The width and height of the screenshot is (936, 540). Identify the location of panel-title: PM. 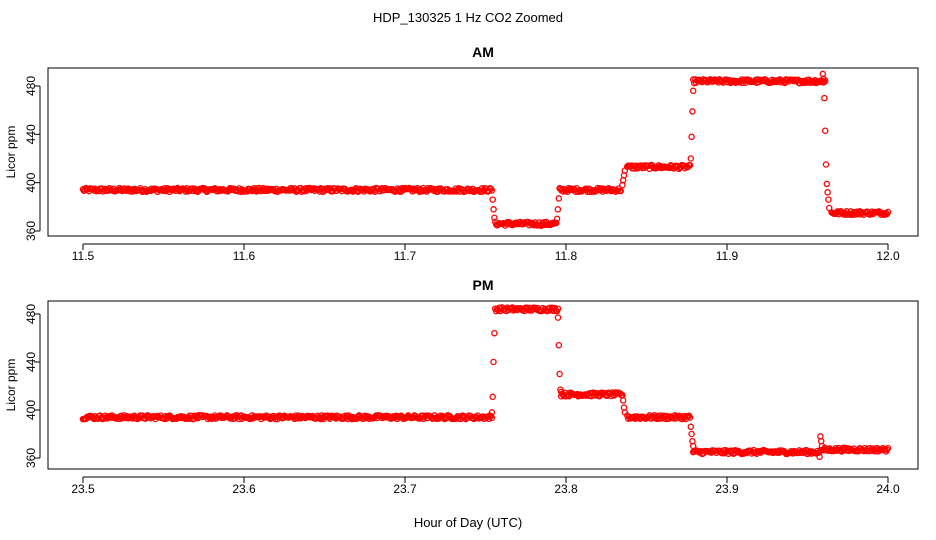
(483, 285).